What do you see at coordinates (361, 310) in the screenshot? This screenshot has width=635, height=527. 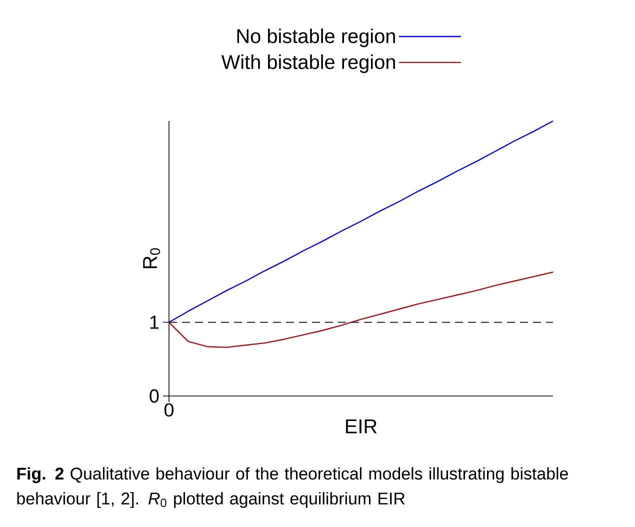 I see `line-series` at bounding box center [361, 310].